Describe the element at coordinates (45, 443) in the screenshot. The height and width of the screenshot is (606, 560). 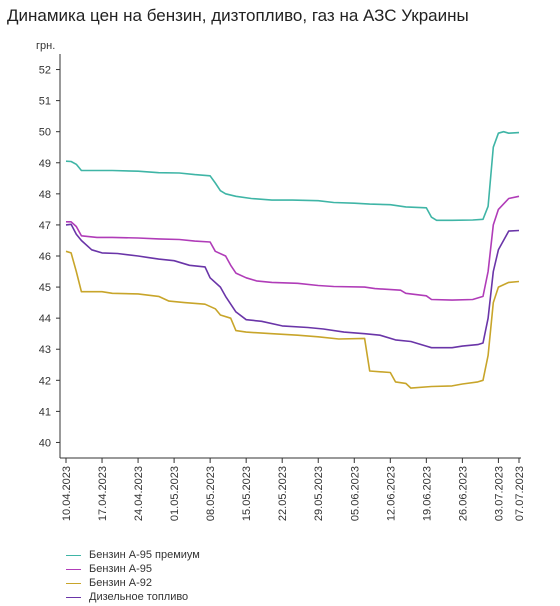
I see `y-tick-label: 40` at that location.